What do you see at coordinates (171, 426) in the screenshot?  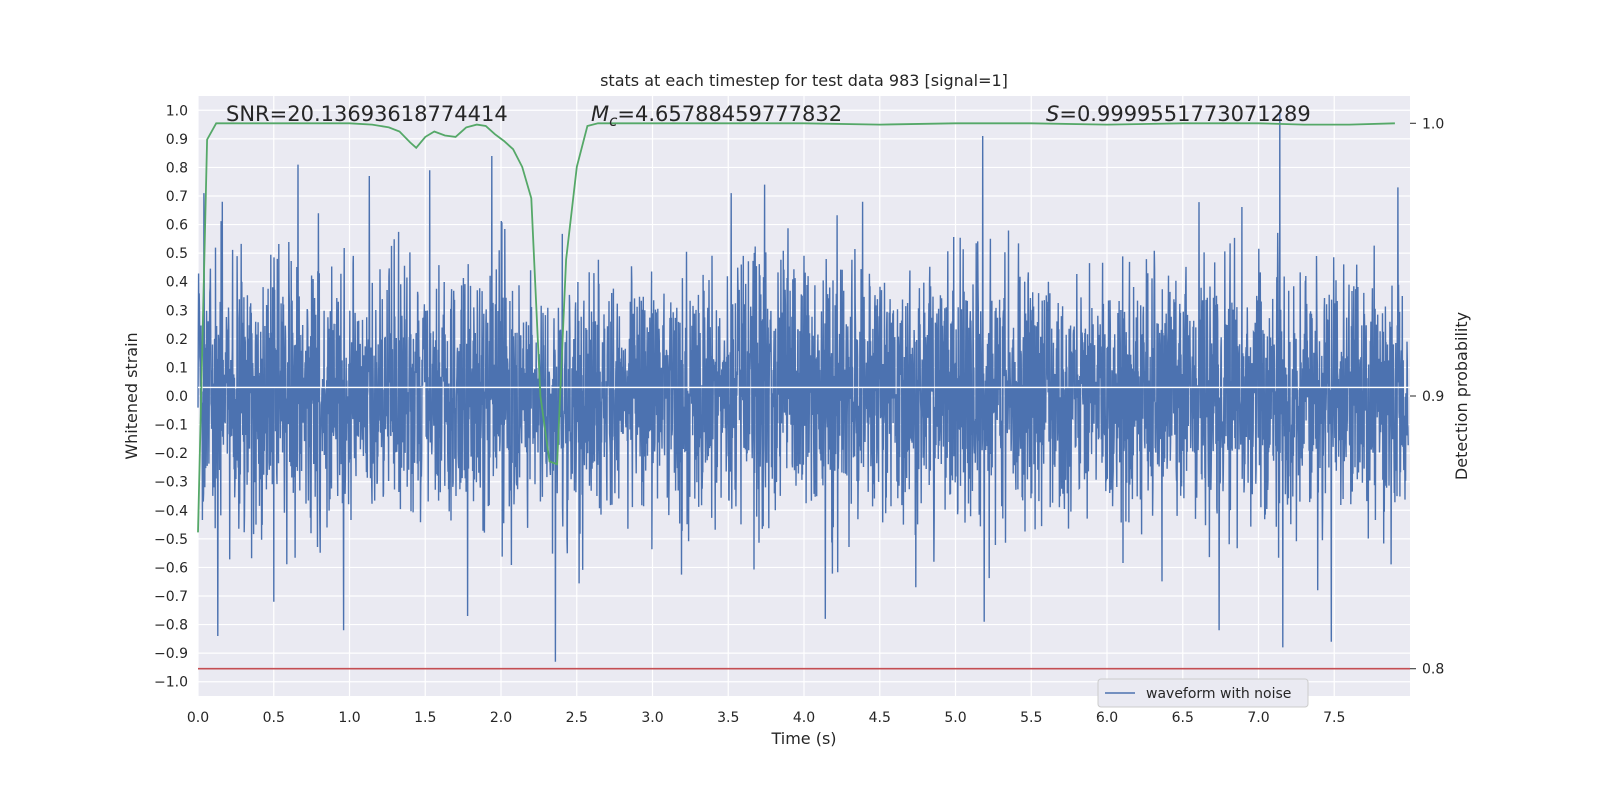 I see `y-tick-label: −0.1` at bounding box center [171, 426].